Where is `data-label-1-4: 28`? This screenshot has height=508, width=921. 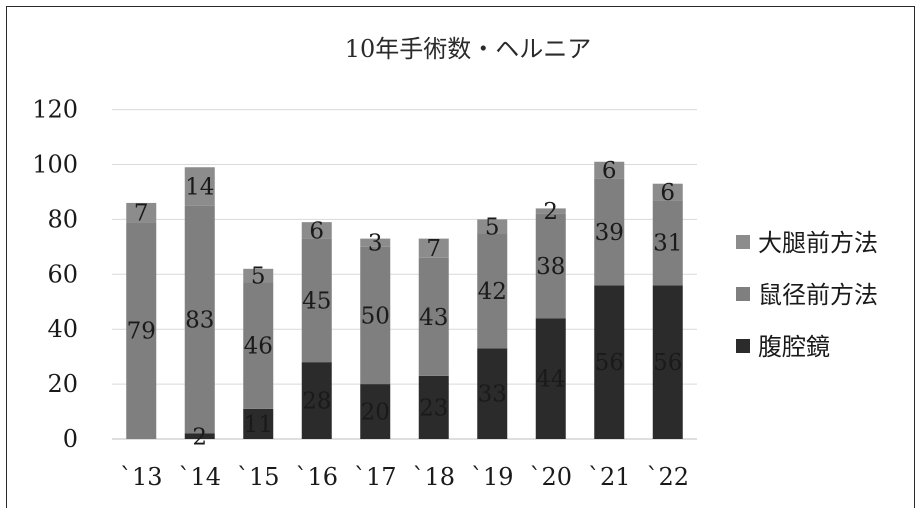
data-label-1-4: 28 is located at coordinates (316, 402).